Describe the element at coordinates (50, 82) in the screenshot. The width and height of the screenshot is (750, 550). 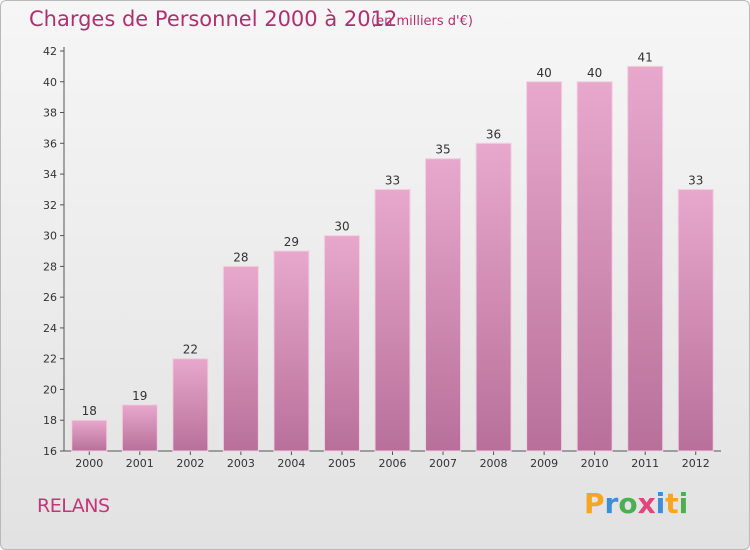
I see `y-tick-label: 40` at that location.